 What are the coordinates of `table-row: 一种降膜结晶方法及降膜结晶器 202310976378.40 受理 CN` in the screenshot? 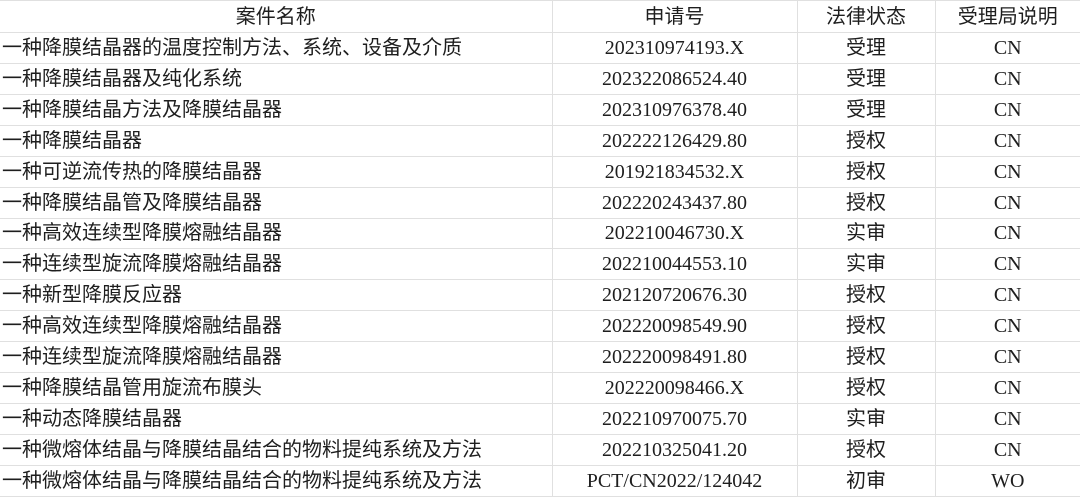 It's located at (540, 109).